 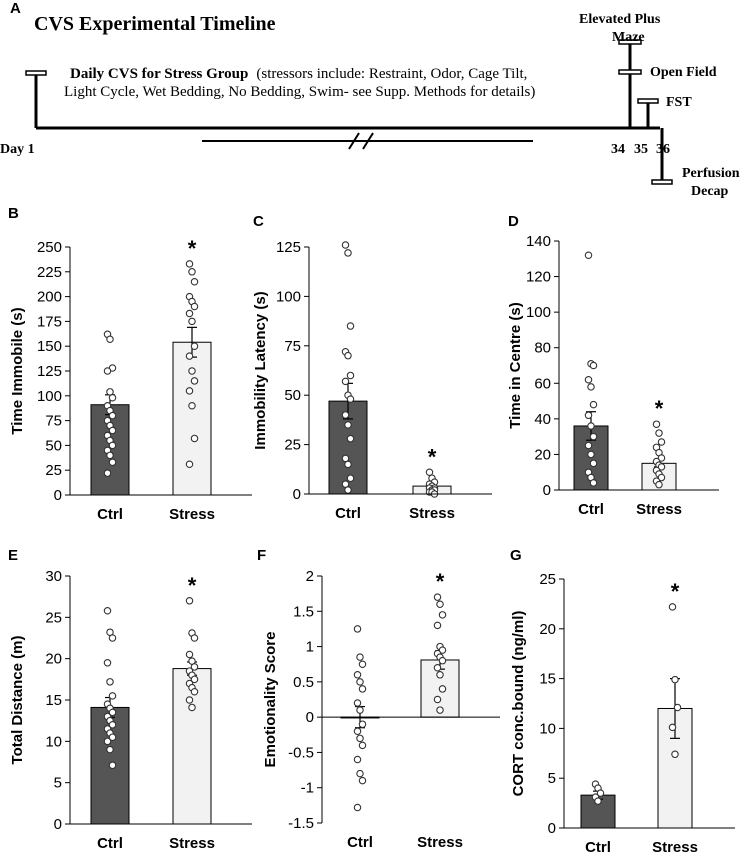 I want to click on y-tick-label: 30, so click(x=53, y=576).